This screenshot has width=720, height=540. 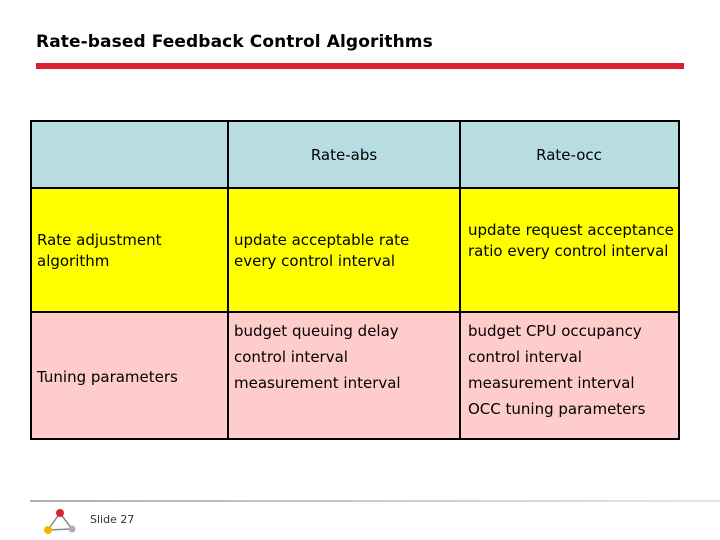 I want to click on list-item: budget queuing delay, so click(x=316, y=331).